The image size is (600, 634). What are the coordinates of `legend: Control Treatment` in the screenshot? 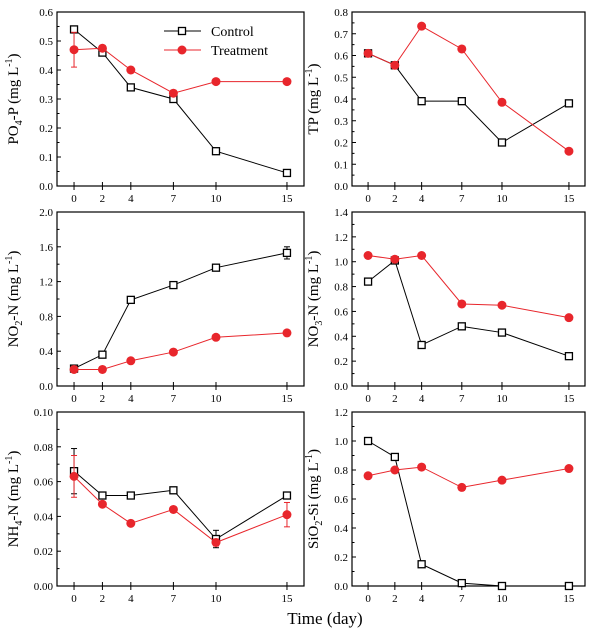 It's located at (216, 42).